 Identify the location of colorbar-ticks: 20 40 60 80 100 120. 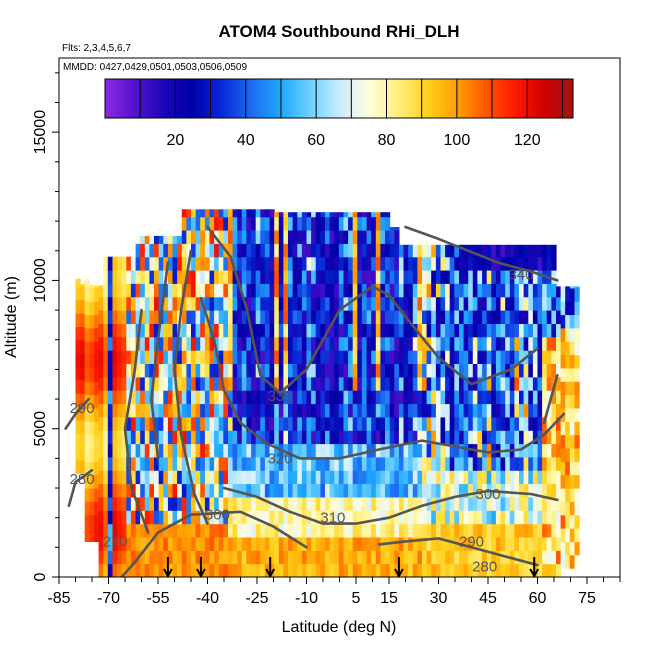
(351, 114).